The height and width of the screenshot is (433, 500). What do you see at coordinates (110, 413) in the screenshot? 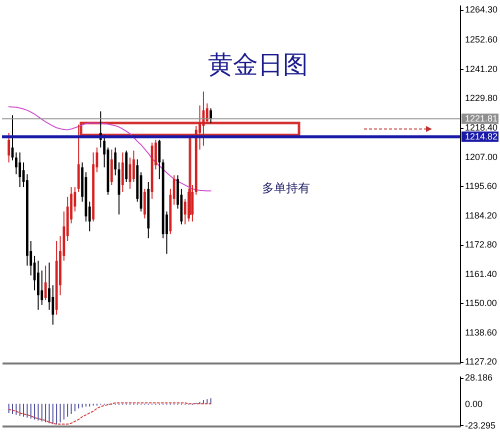
I see `line-series` at bounding box center [110, 413].